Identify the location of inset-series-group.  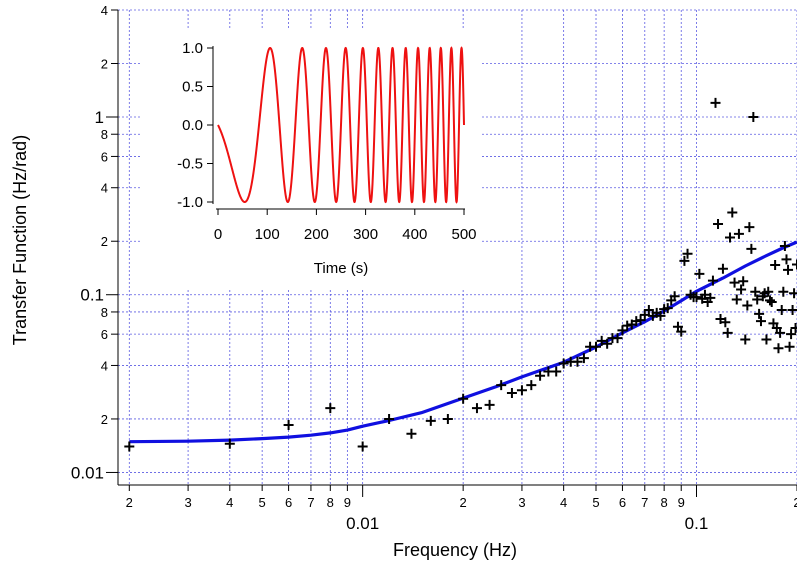
(341, 125).